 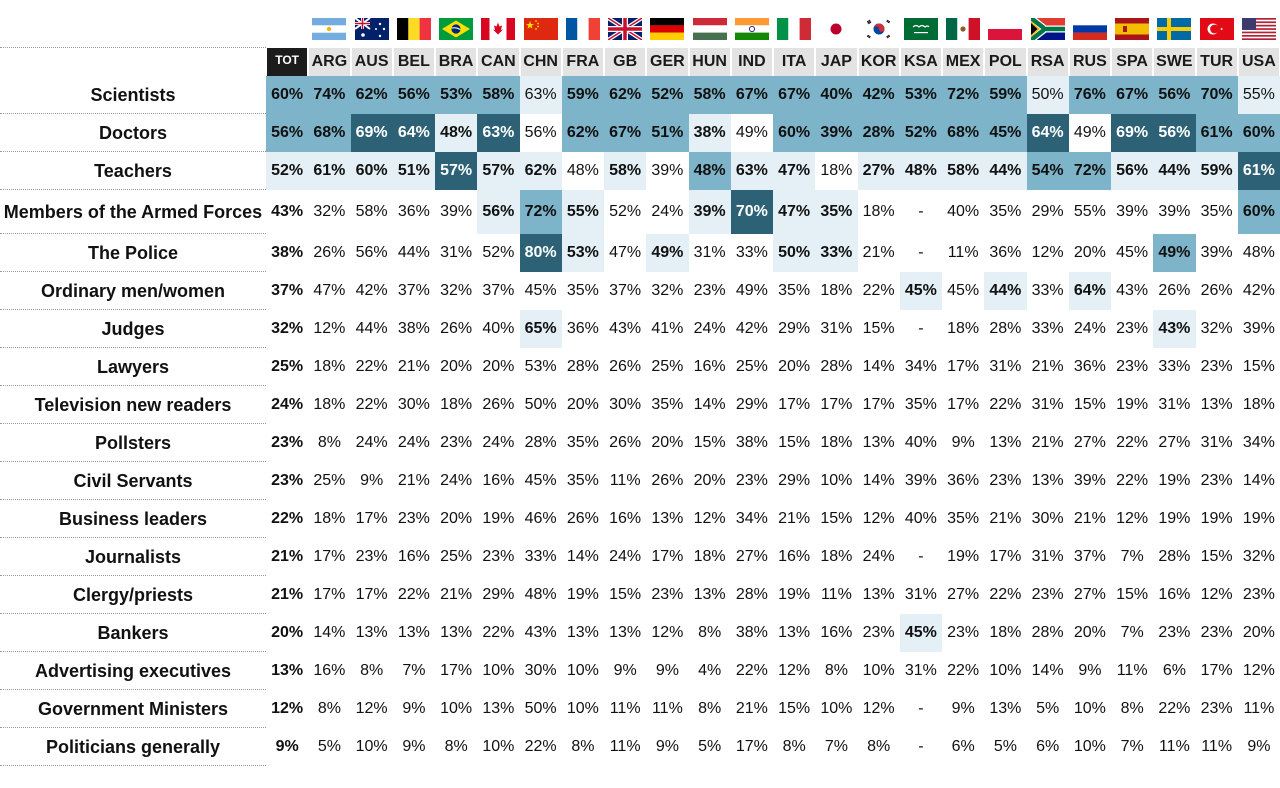 I want to click on column-header-ind: IND, so click(x=751, y=62).